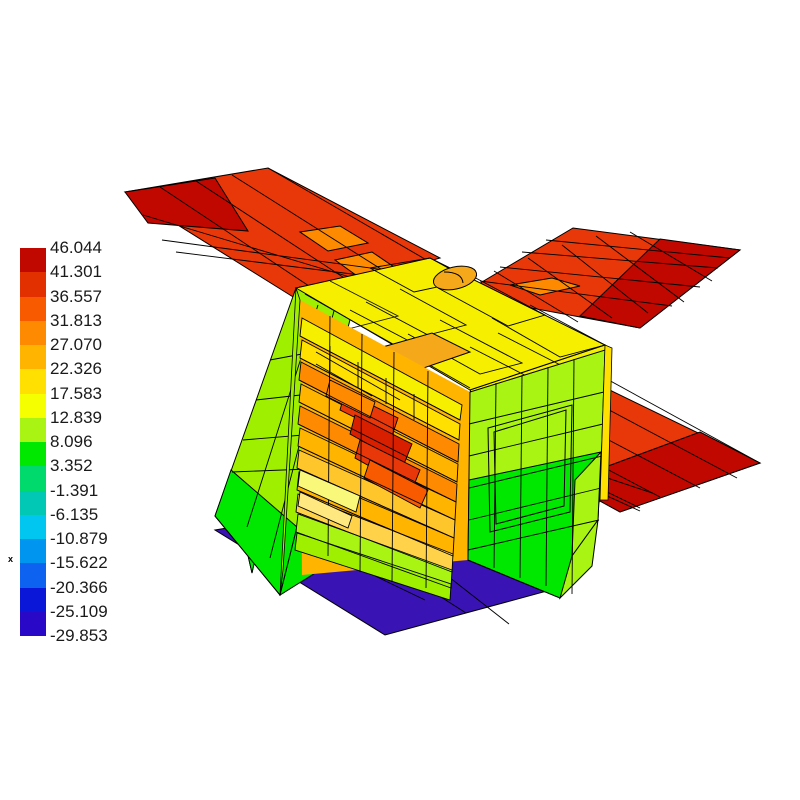 Image resolution: width=800 pixels, height=800 pixels. What do you see at coordinates (79, 563) in the screenshot?
I see `legend-label: -15.622` at bounding box center [79, 563].